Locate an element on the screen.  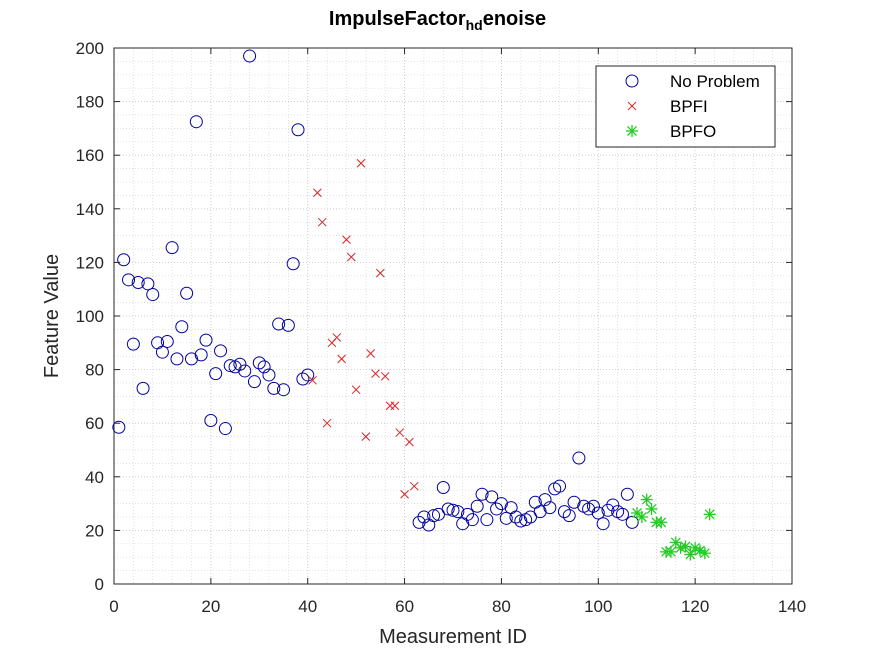
y-axis-label: Feature Value is located at coordinates (52, 316).